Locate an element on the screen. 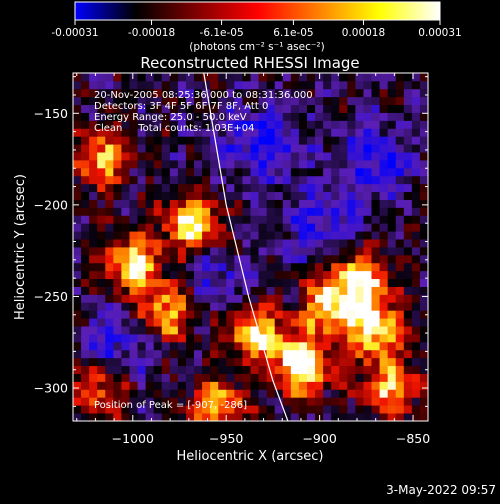 This screenshot has height=504, width=500. peak-position-label: Position of Peak = [-907, -286] is located at coordinates (170, 405).